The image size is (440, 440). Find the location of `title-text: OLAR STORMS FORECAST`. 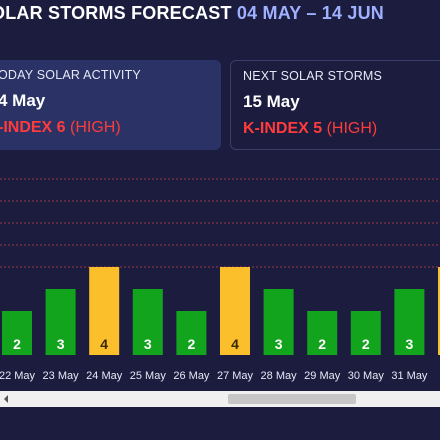

title-text: OLAR STORMS FORECAST is located at coordinates (116, 13).